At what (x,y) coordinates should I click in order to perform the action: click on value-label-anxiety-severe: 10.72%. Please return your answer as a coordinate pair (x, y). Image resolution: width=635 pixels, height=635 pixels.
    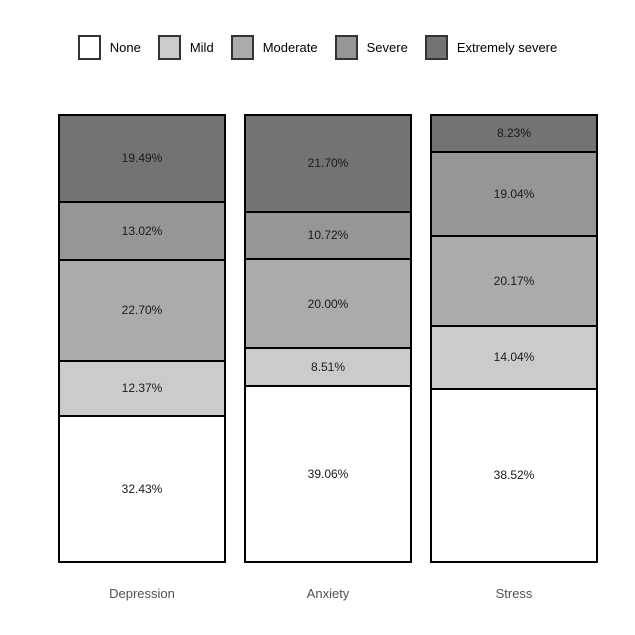
    Looking at the image, I should click on (328, 235).